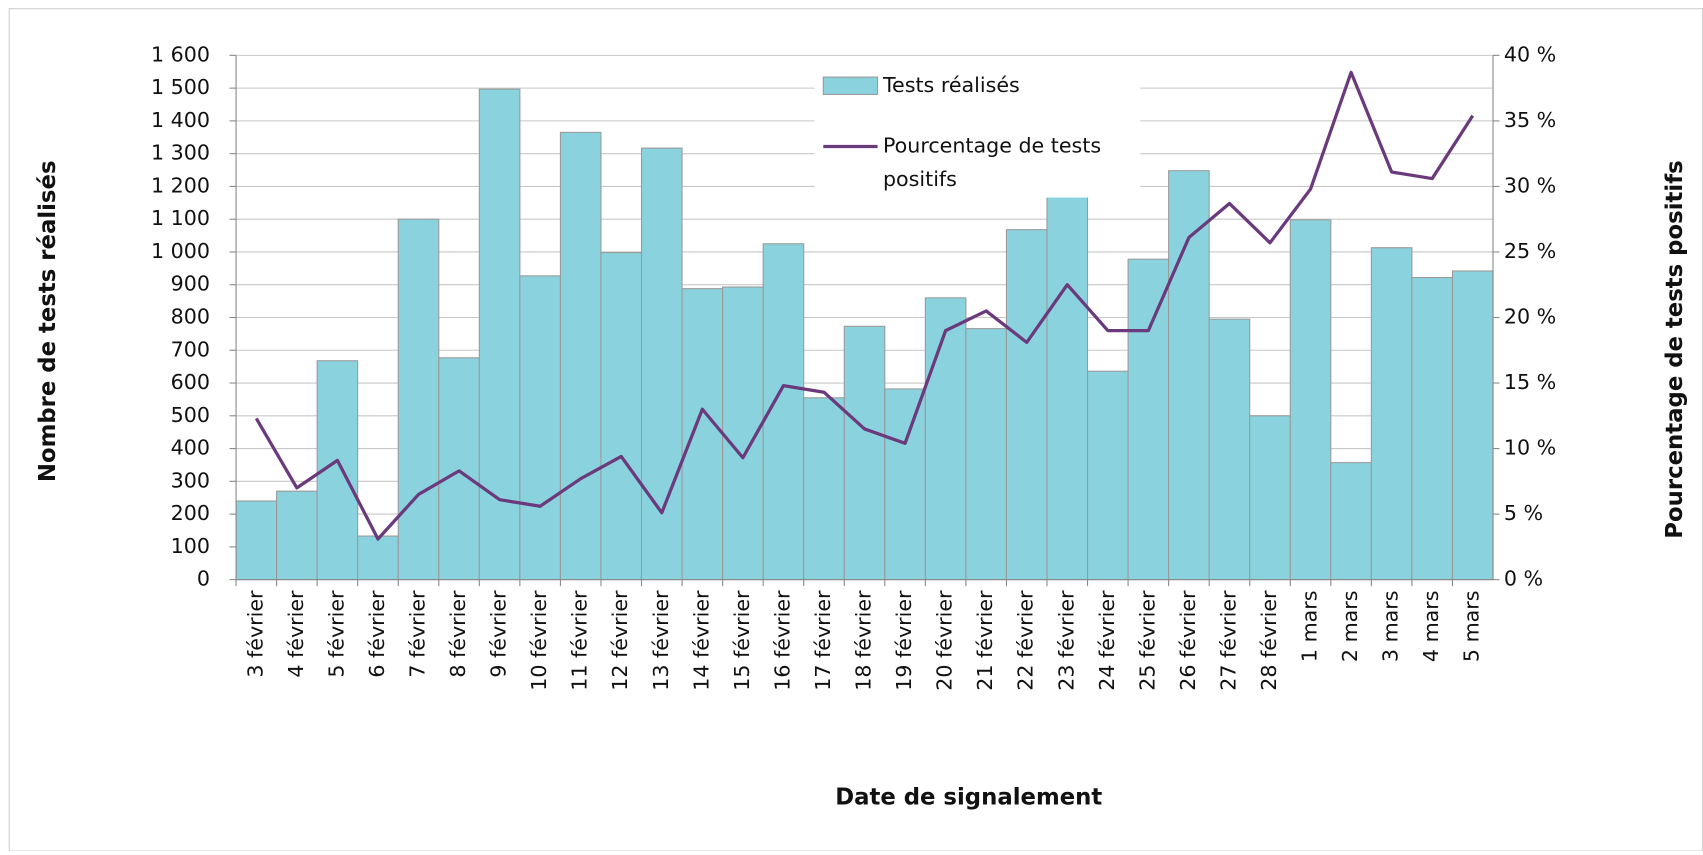  What do you see at coordinates (904, 640) in the screenshot?
I see `x-tick-label: 19 février` at bounding box center [904, 640].